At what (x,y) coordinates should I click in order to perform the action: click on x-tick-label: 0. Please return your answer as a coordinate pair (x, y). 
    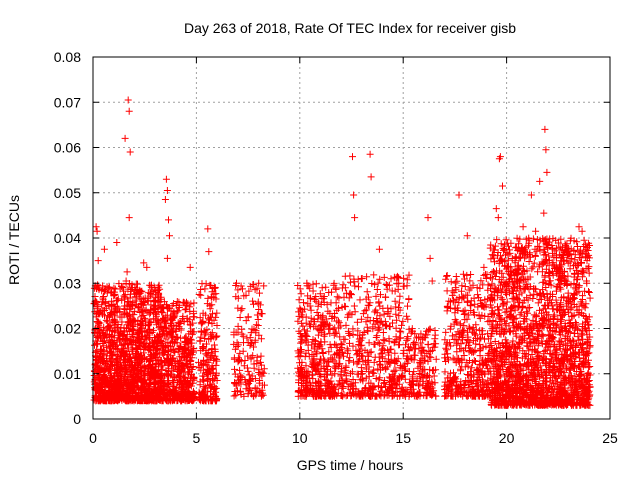
    Looking at the image, I should click on (93, 438).